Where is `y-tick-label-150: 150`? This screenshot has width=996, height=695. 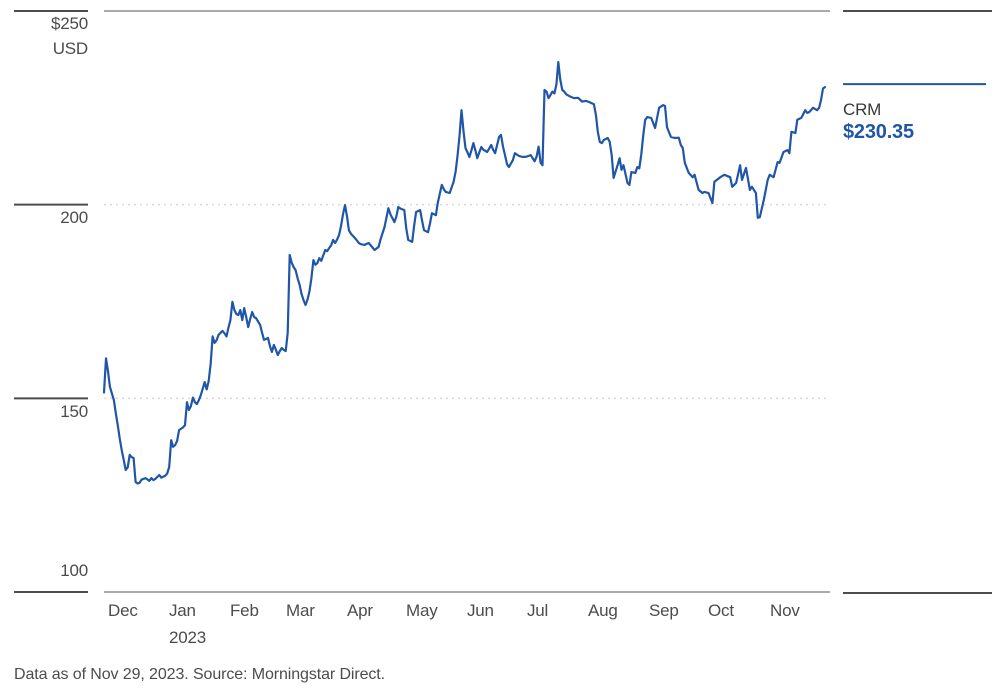 y-tick-label-150: 150 is located at coordinates (74, 411).